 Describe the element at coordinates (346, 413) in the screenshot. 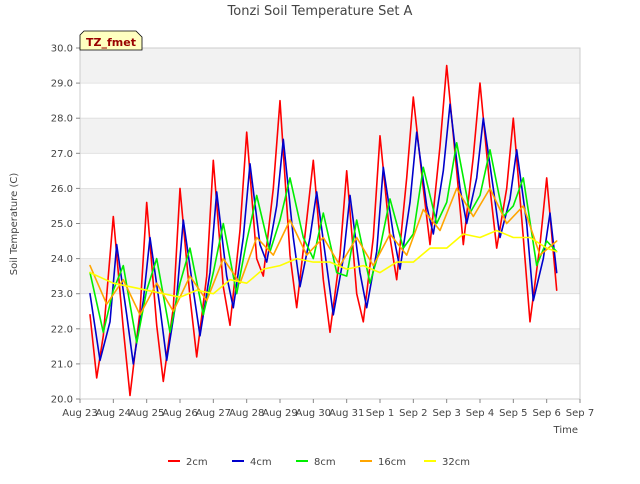

I see `x-tick-label: Aug 31` at that location.